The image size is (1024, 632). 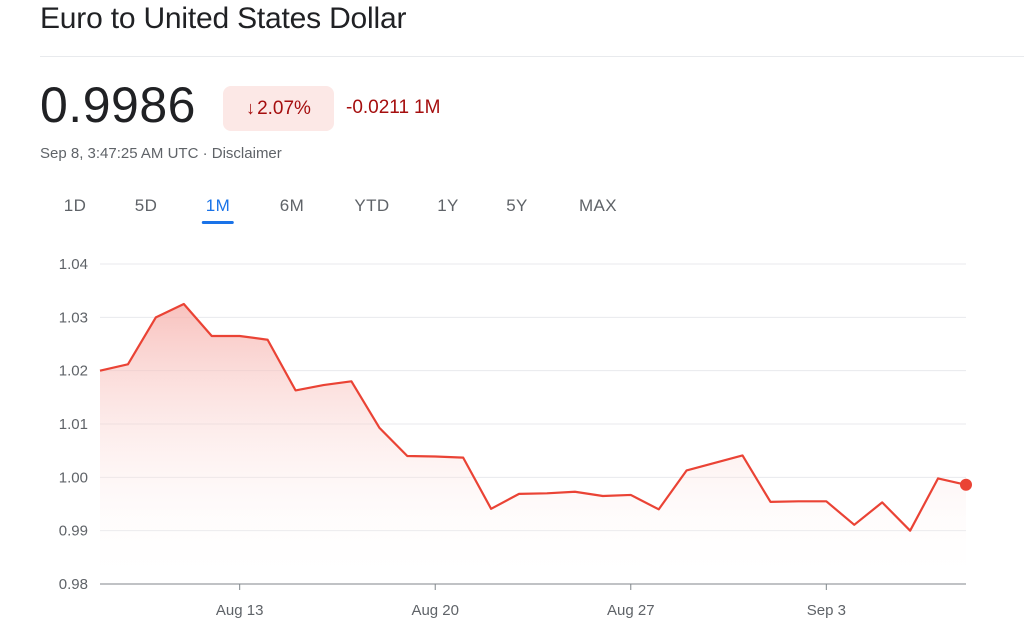 What do you see at coordinates (631, 610) in the screenshot?
I see `x-tick-label: Aug 27` at bounding box center [631, 610].